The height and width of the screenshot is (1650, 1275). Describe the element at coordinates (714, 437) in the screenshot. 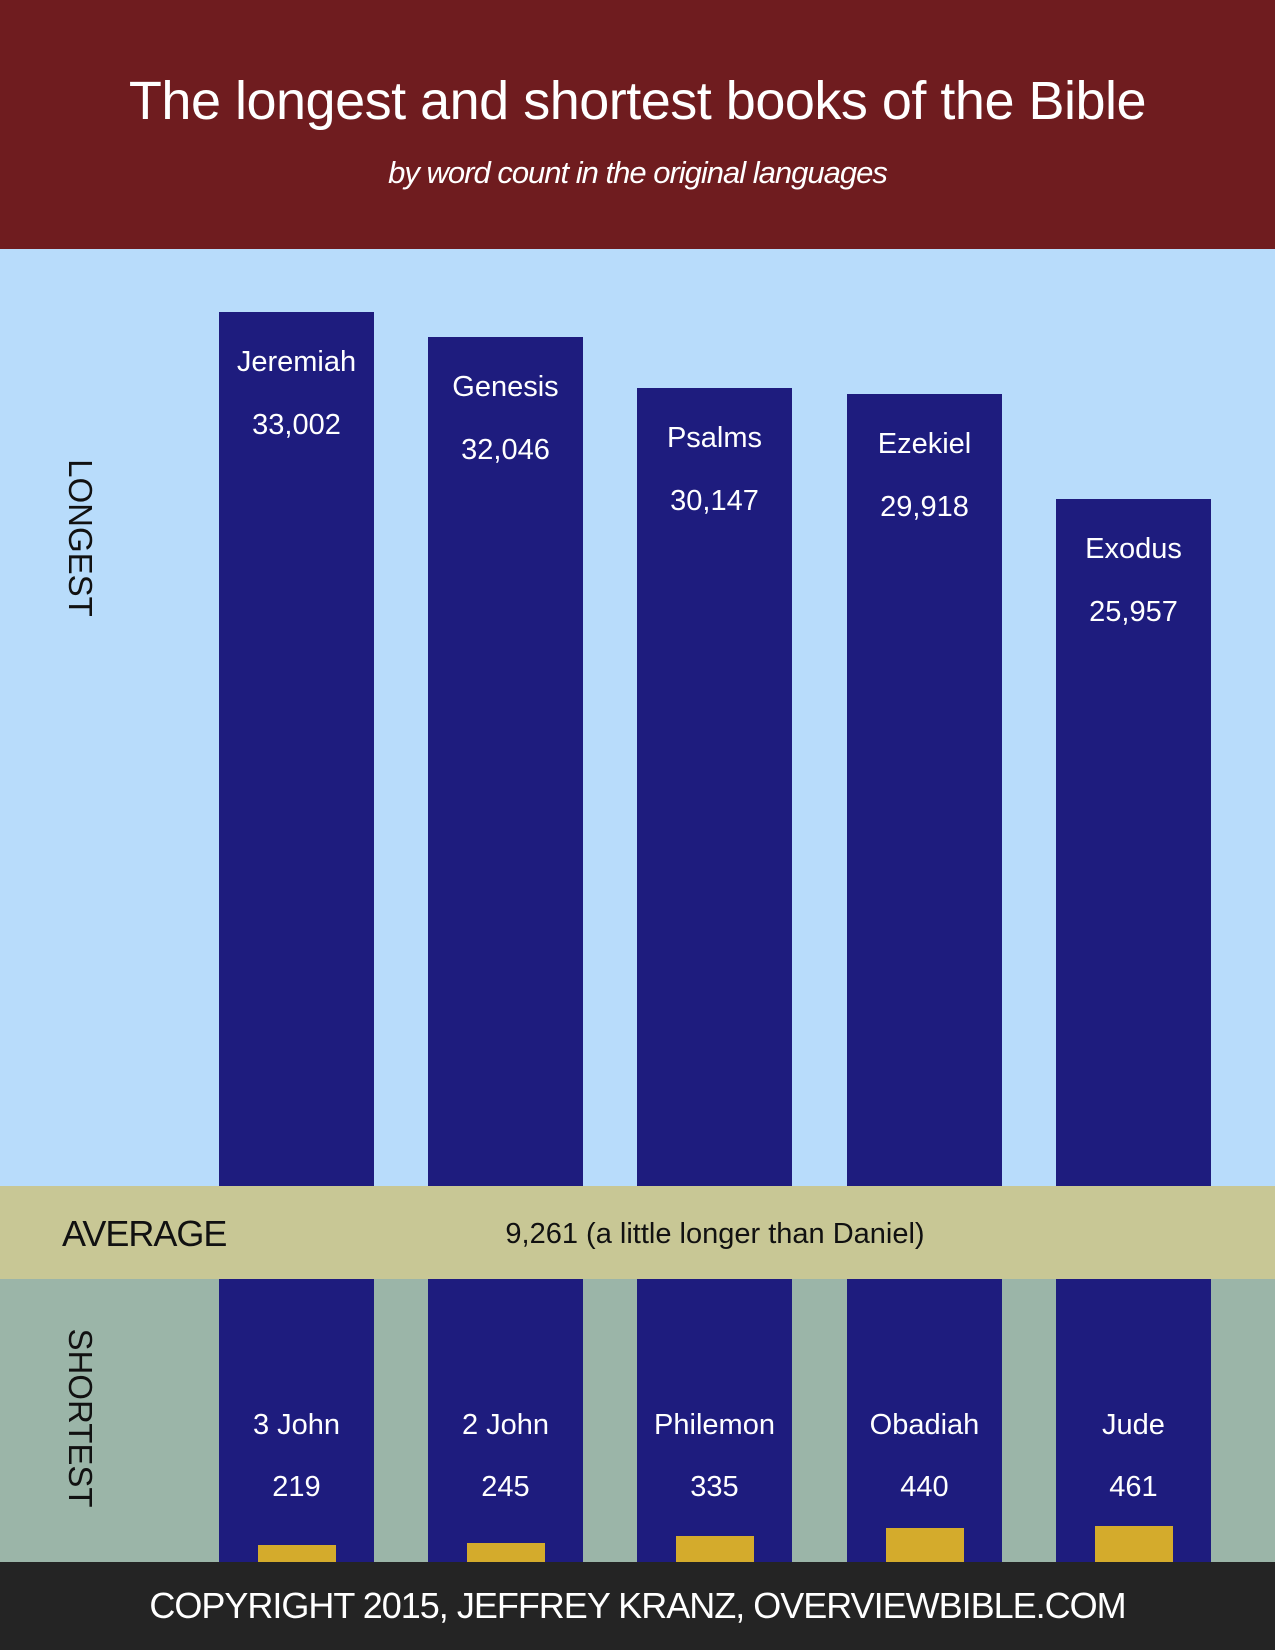

I see `bar-name-label: Psalms` at that location.